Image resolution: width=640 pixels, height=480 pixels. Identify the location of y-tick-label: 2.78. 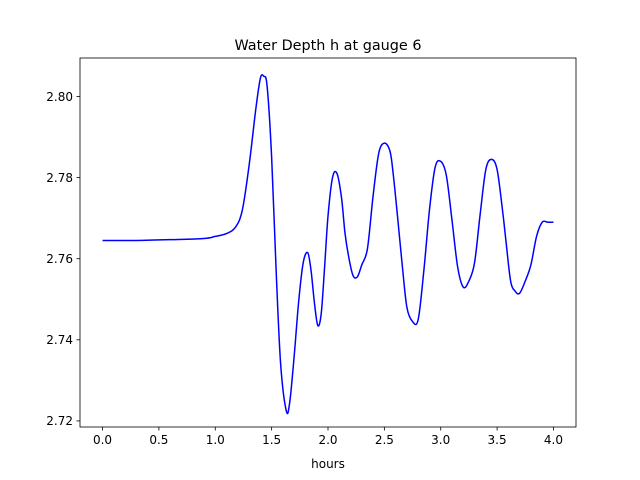
(59, 178).